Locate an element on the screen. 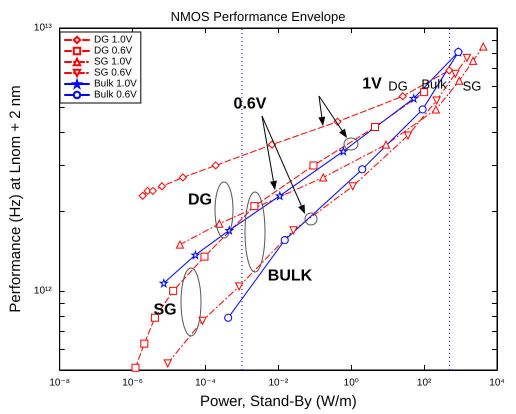 The height and width of the screenshot is (414, 516). legend-label: DG 0.6V is located at coordinates (113, 51).